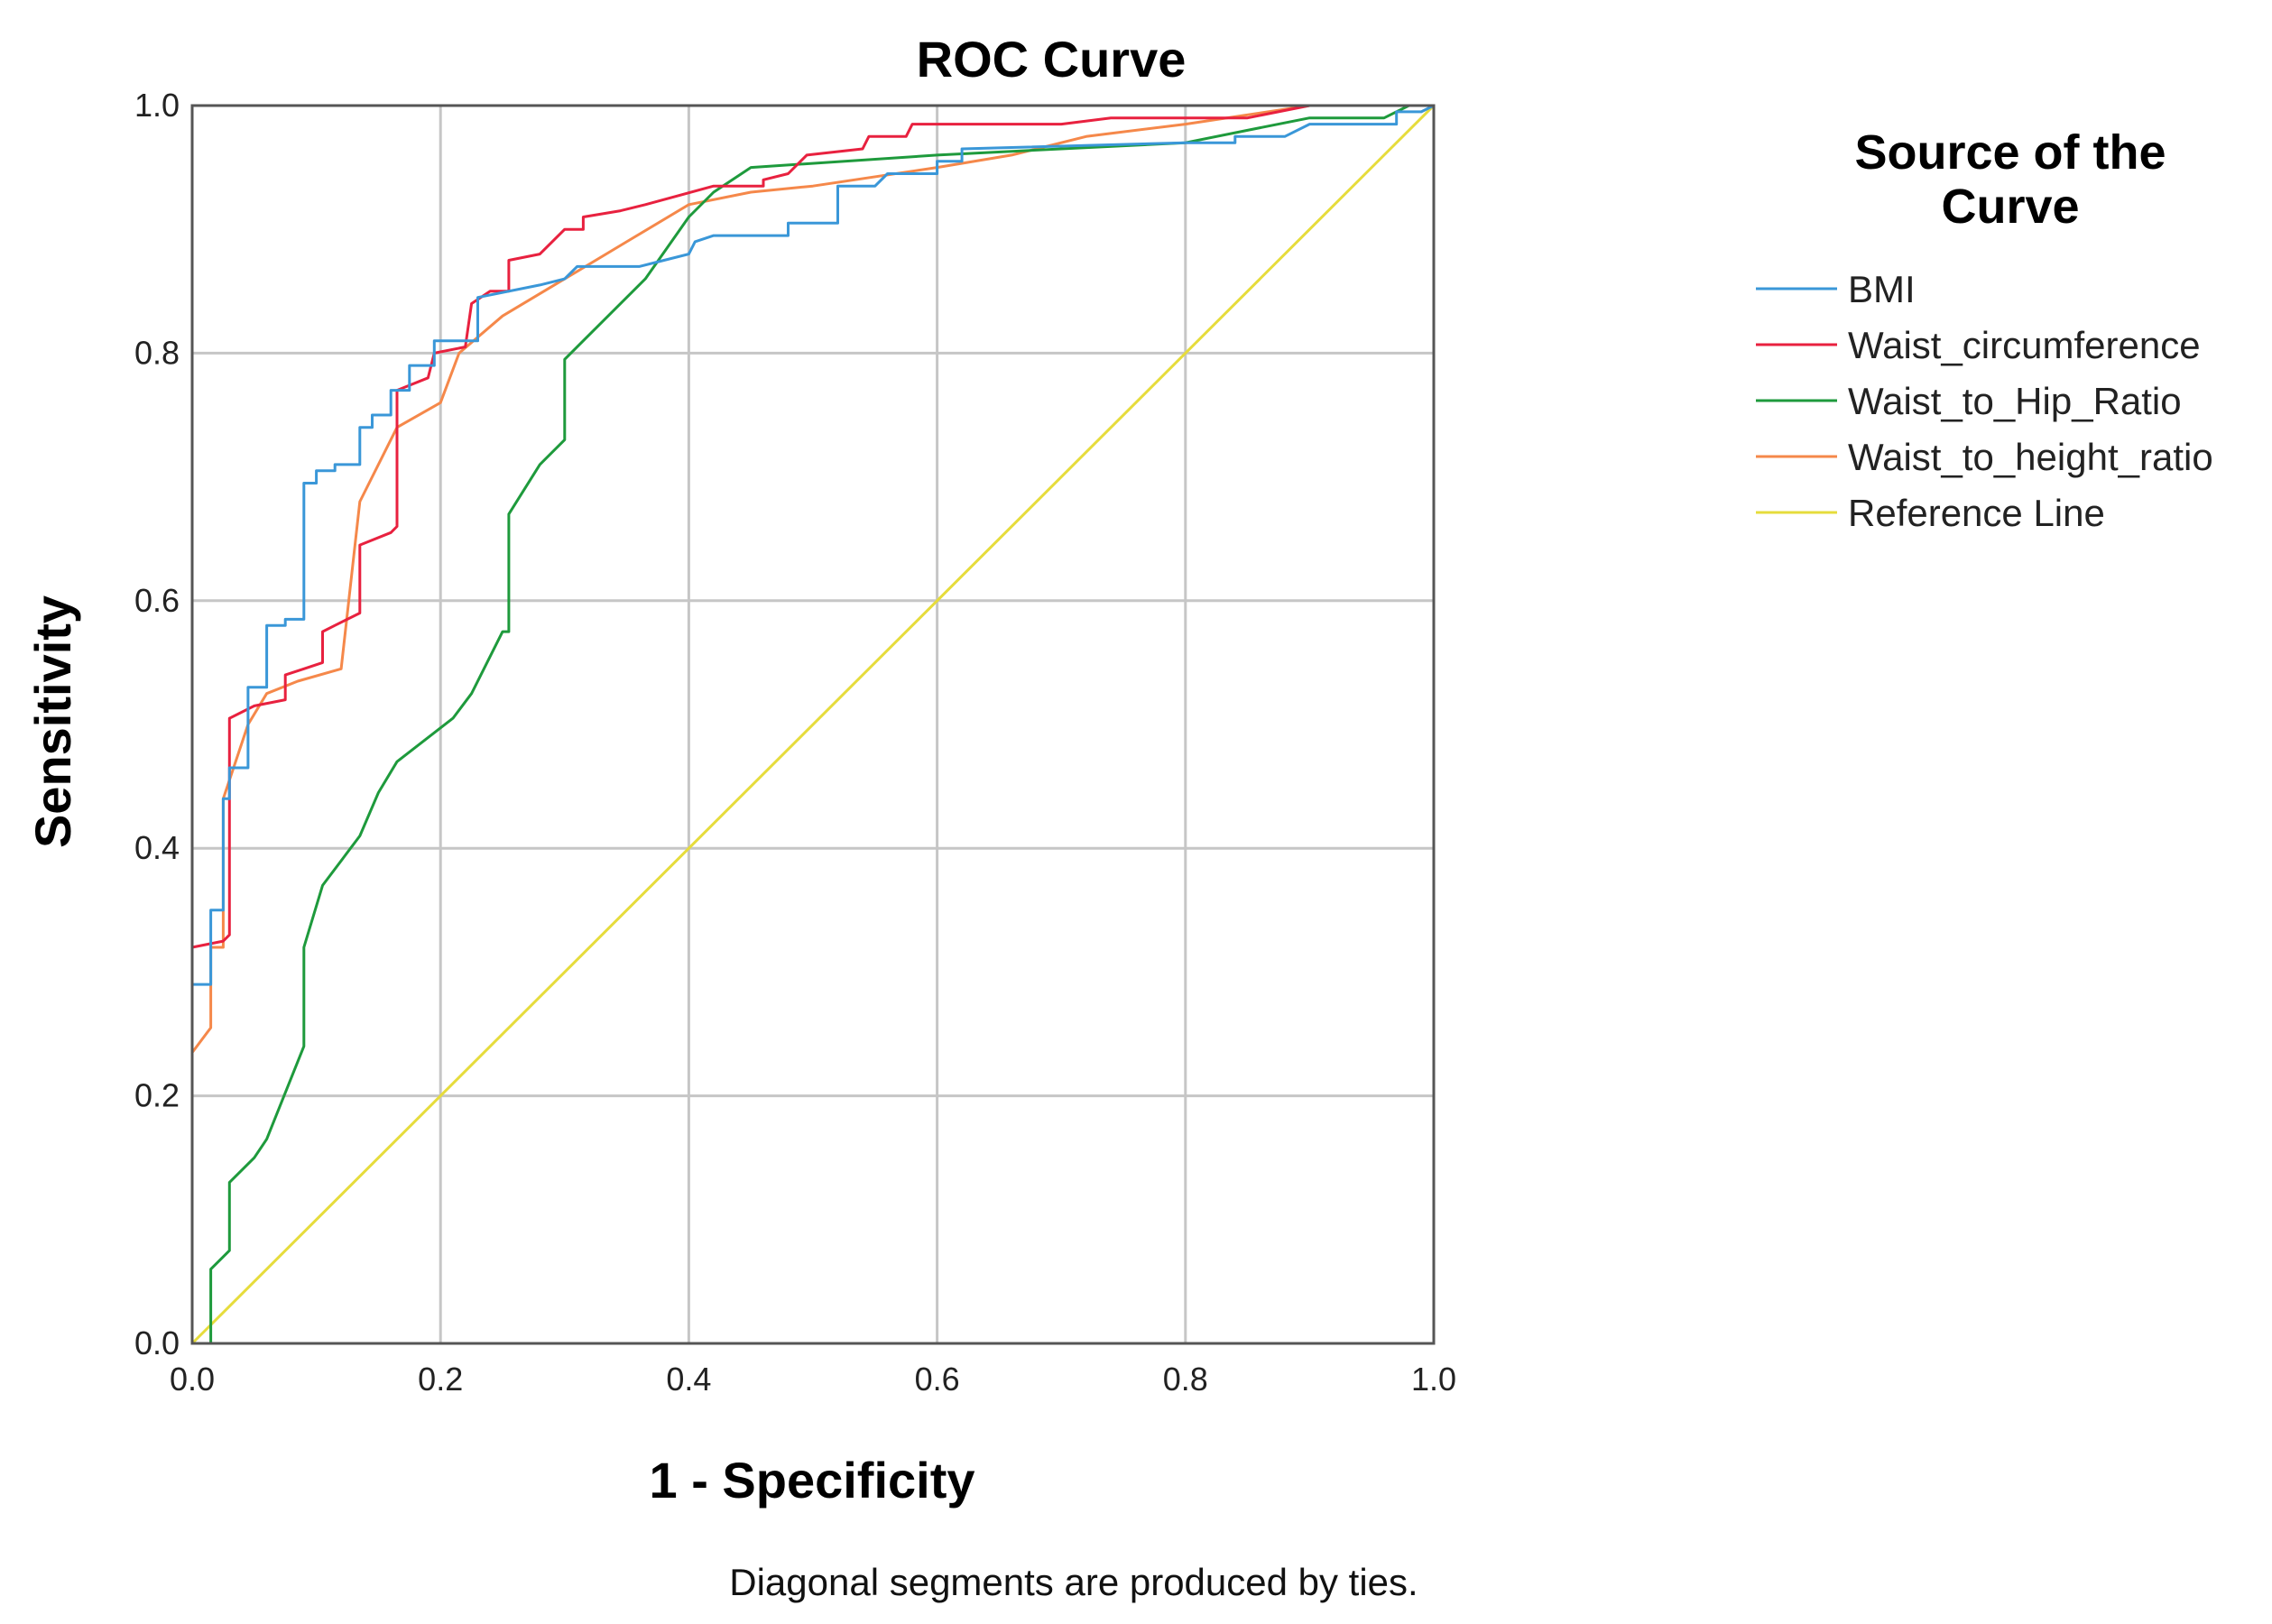 This screenshot has height=1624, width=2272. I want to click on x-tick-label: 0.0, so click(192, 1380).